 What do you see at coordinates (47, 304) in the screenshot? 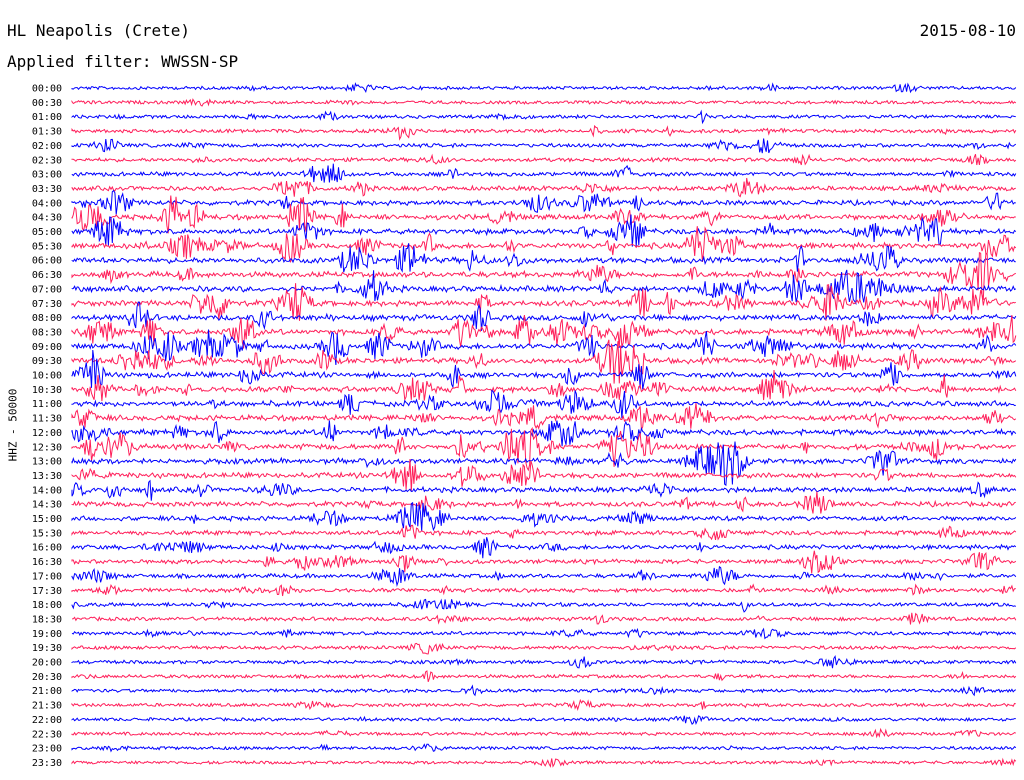
I see `row-time-label: 07:30` at bounding box center [47, 304].